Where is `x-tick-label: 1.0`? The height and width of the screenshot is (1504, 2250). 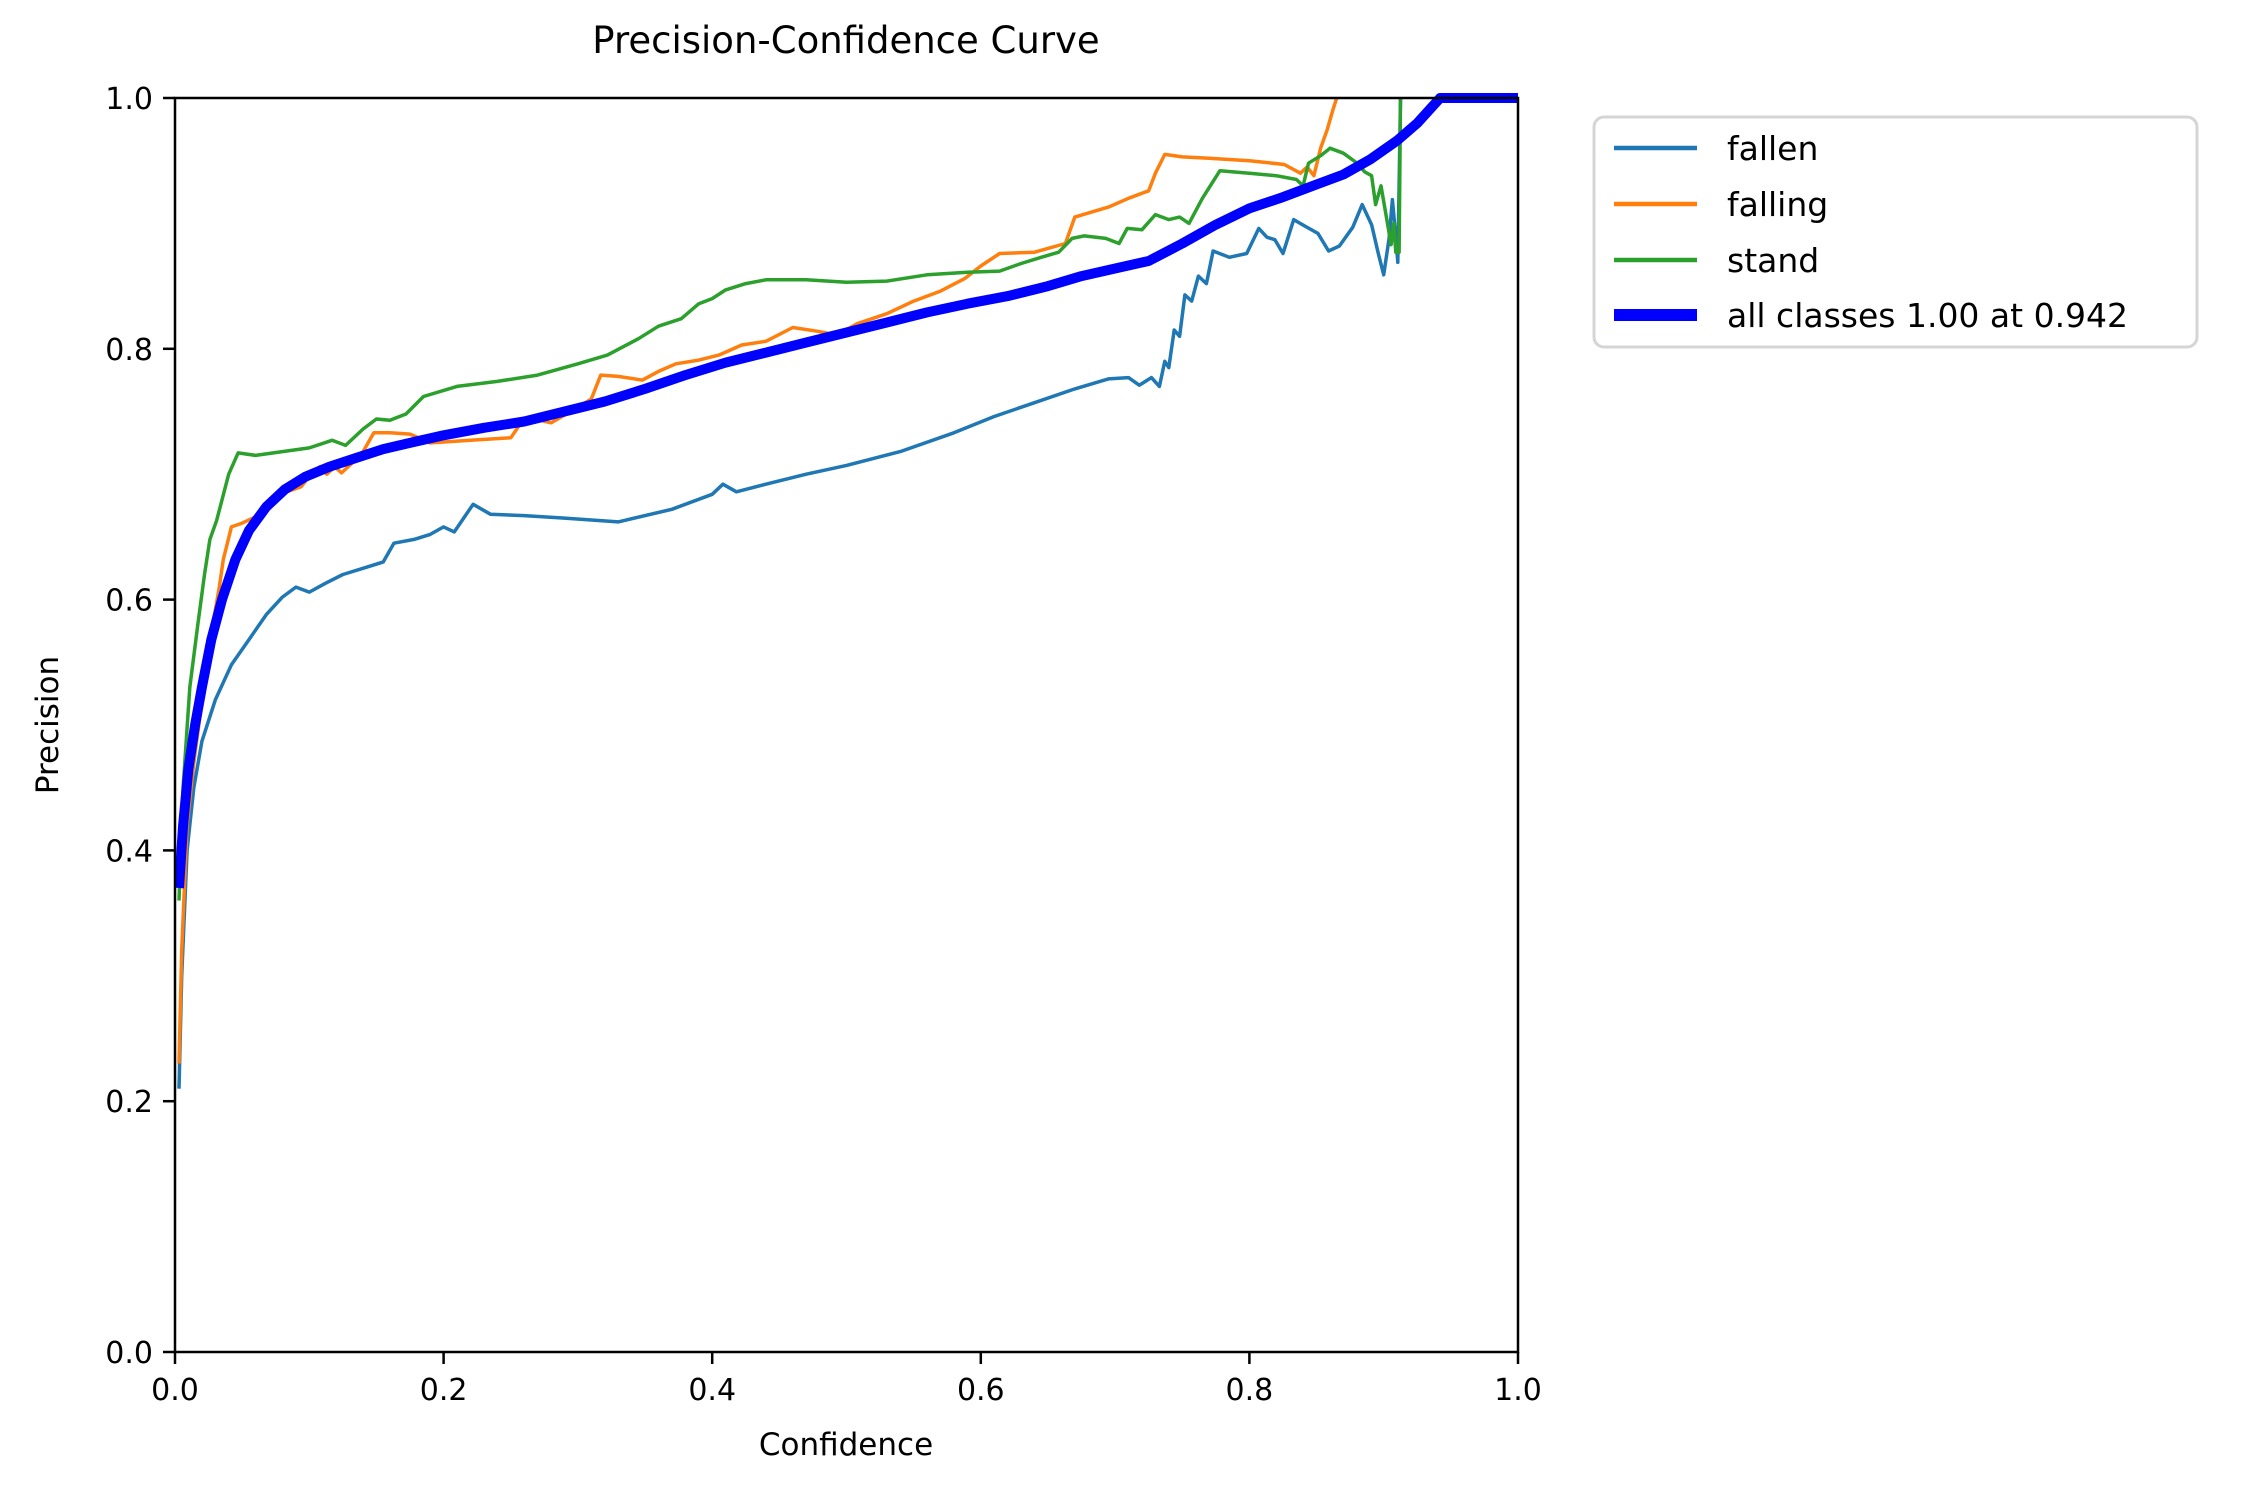 x-tick-label: 1.0 is located at coordinates (1518, 1390).